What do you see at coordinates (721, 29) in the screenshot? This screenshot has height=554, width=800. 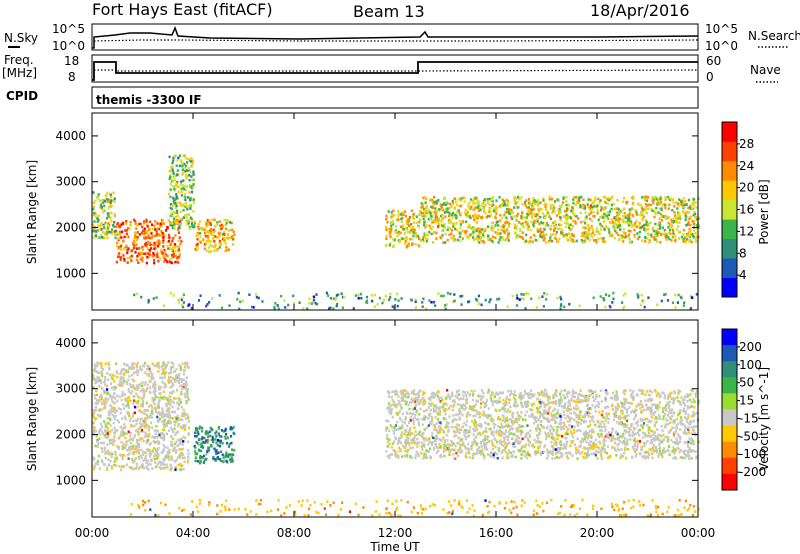 I see `nsearch-tick-top: 10^5` at bounding box center [721, 29].